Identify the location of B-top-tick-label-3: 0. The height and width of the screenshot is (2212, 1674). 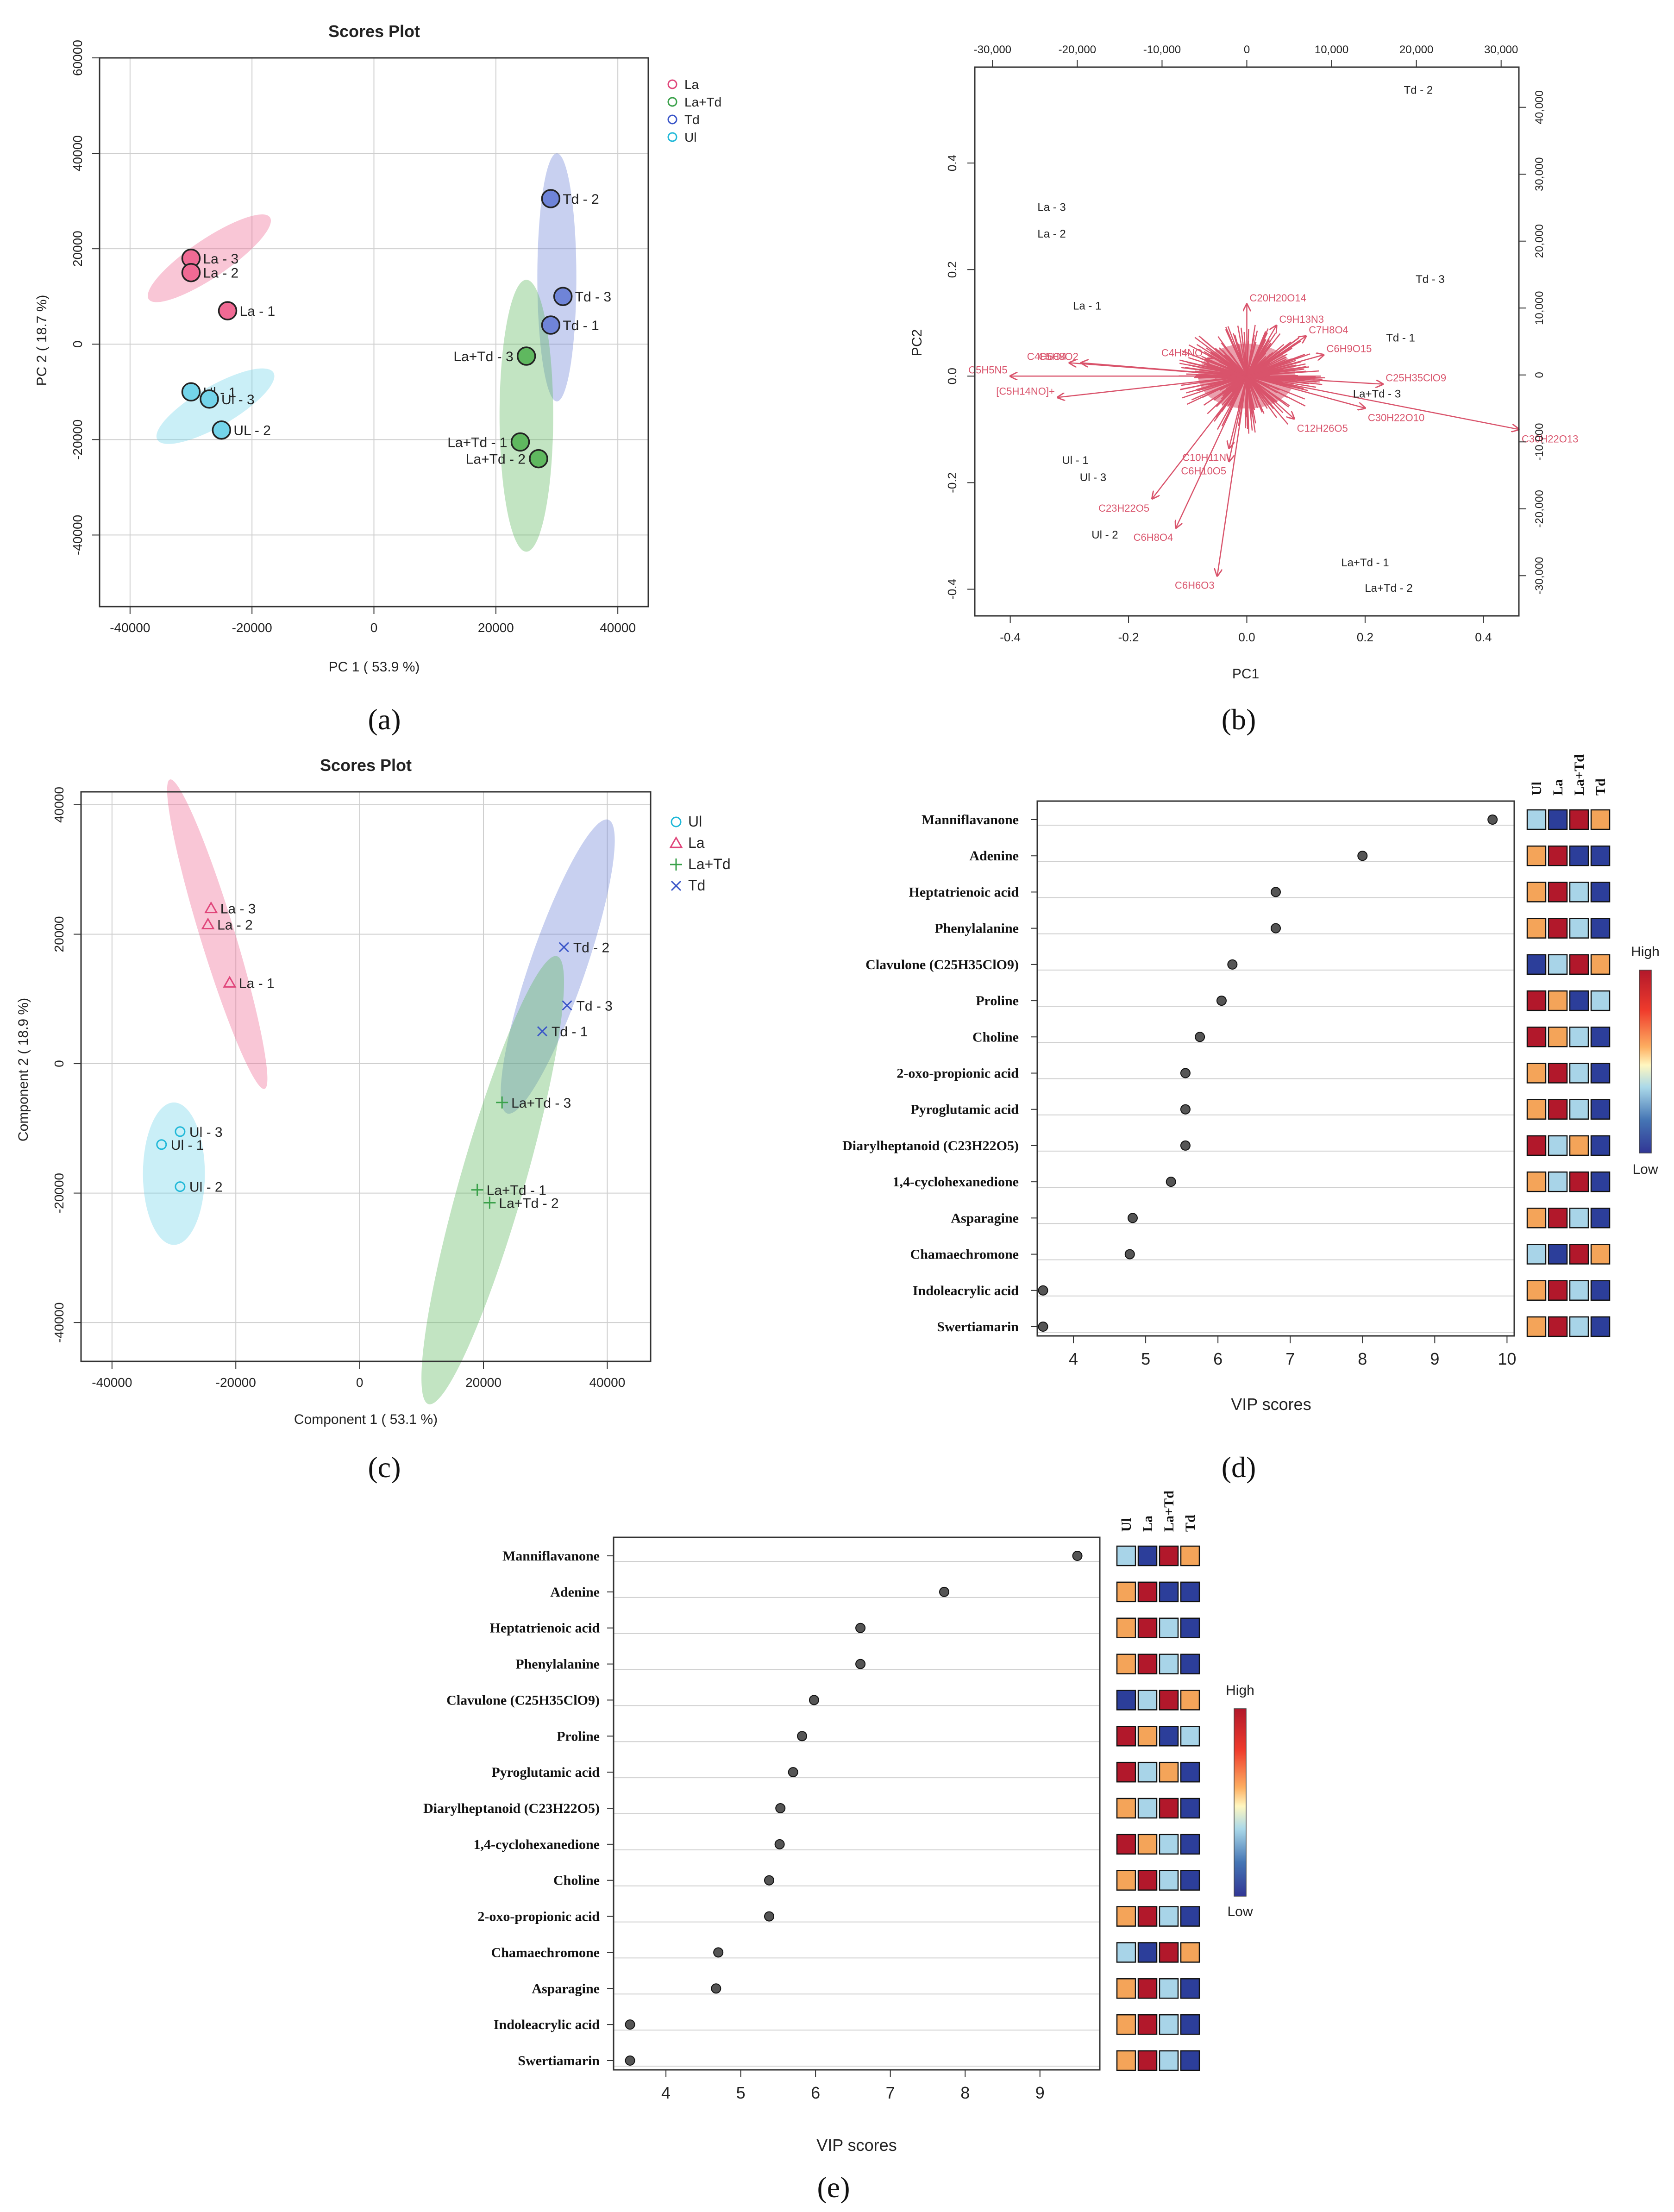
(1247, 50).